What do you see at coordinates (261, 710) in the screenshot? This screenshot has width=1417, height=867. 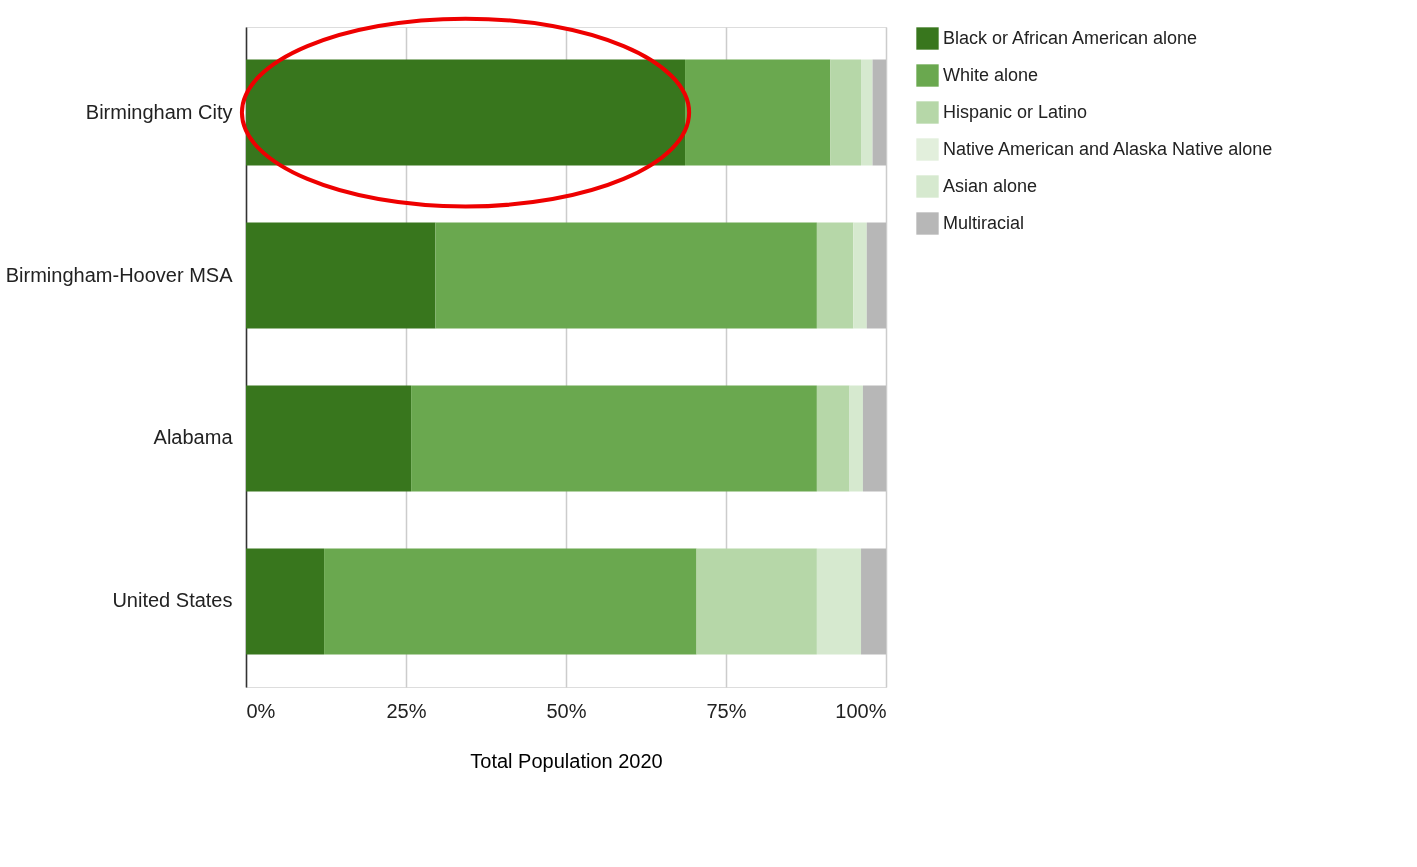 I see `x-tick-label: 0%` at bounding box center [261, 710].